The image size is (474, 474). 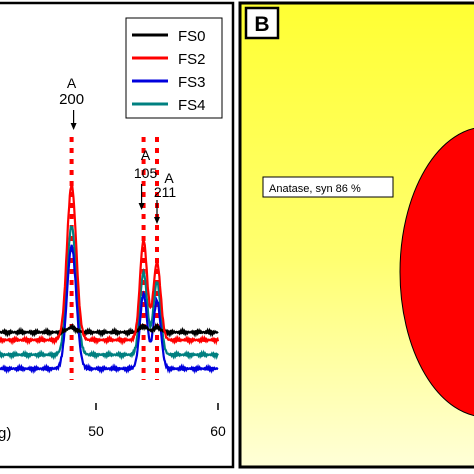 What do you see at coordinates (315, 189) in the screenshot?
I see `pie-slice-label: Anatase, syn 86 %` at bounding box center [315, 189].